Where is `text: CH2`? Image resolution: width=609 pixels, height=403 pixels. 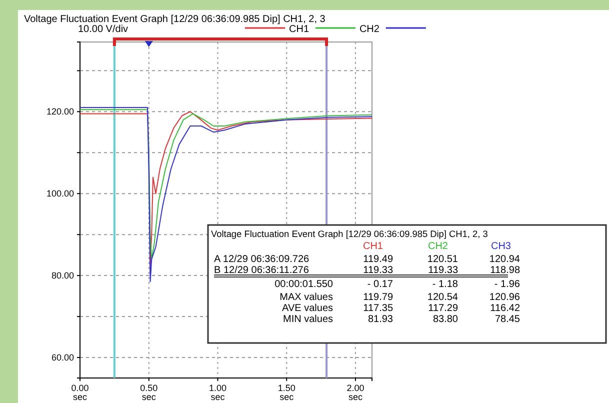 text: CH2 is located at coordinates (438, 246).